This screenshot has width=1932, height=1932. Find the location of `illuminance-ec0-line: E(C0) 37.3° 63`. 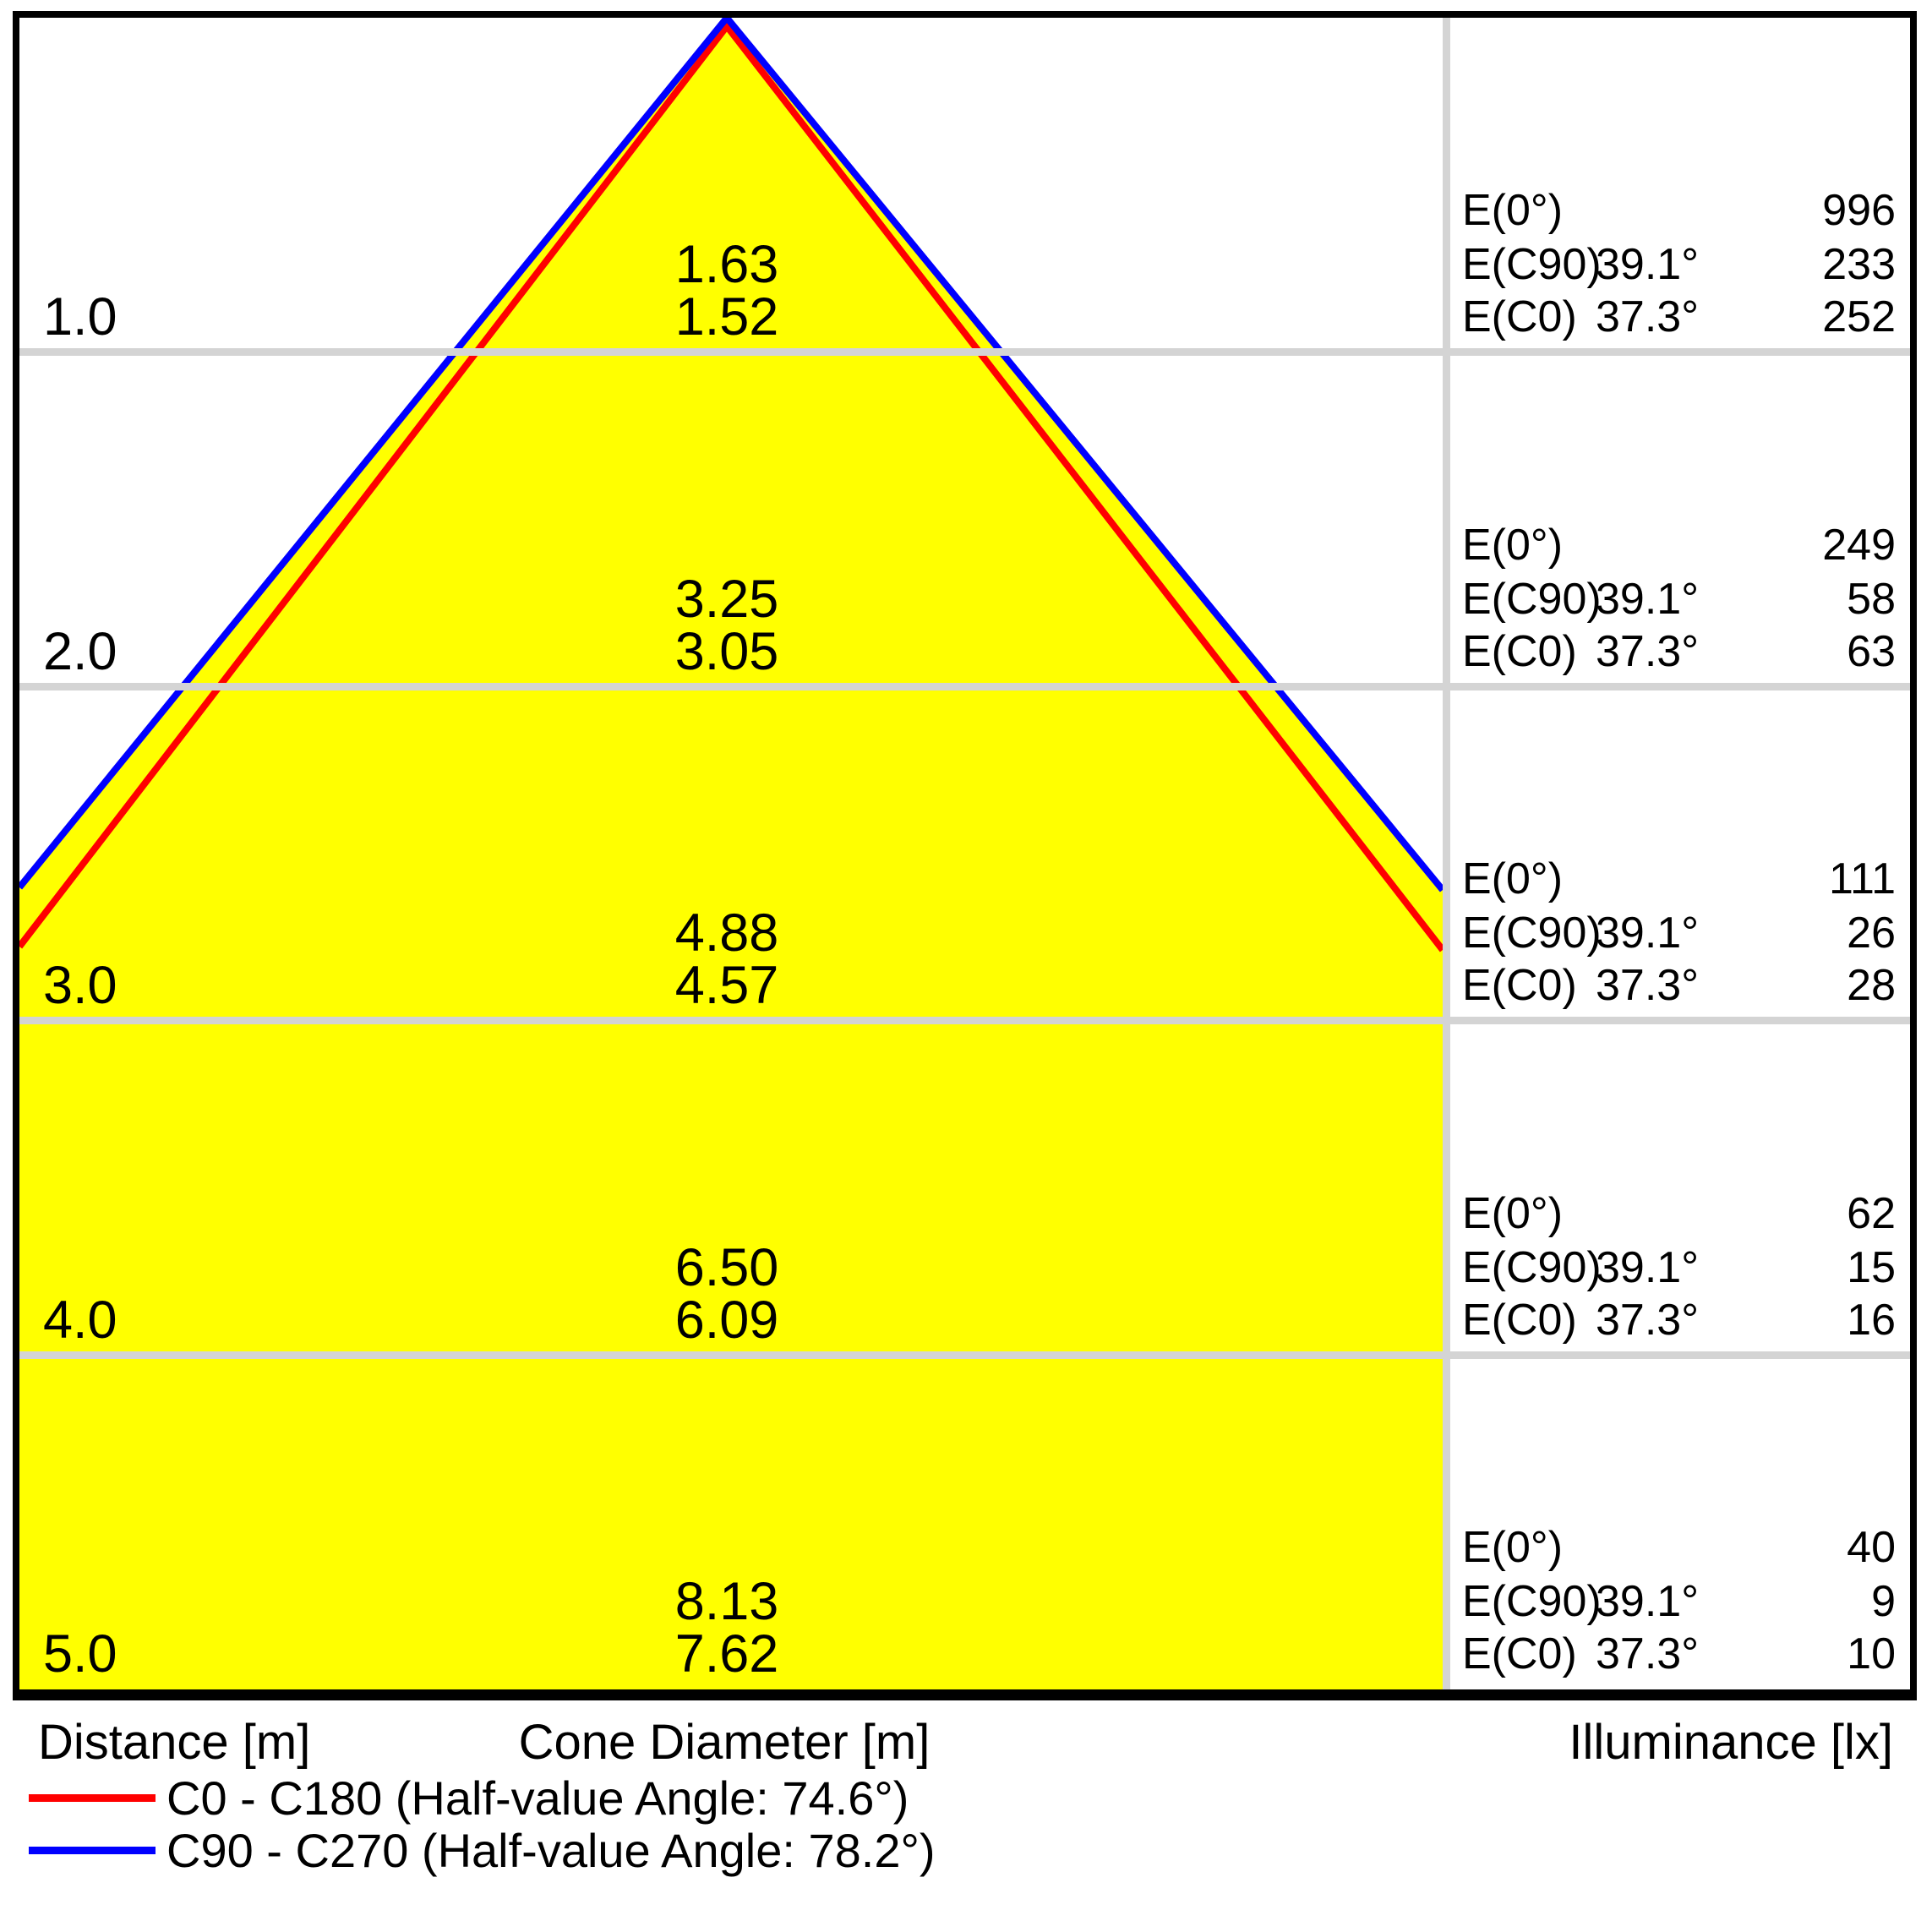

illuminance-ec0-line: E(C0) 37.3° 63 is located at coordinates (1680, 651).